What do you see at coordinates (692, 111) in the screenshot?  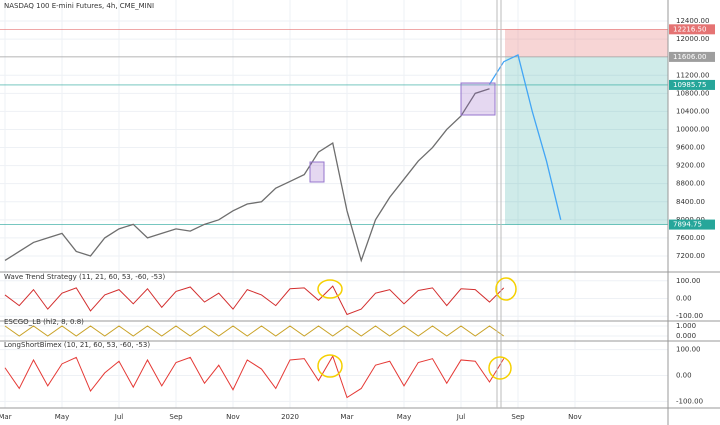 I see `y-tick-label: 10400.00` at bounding box center [692, 111].